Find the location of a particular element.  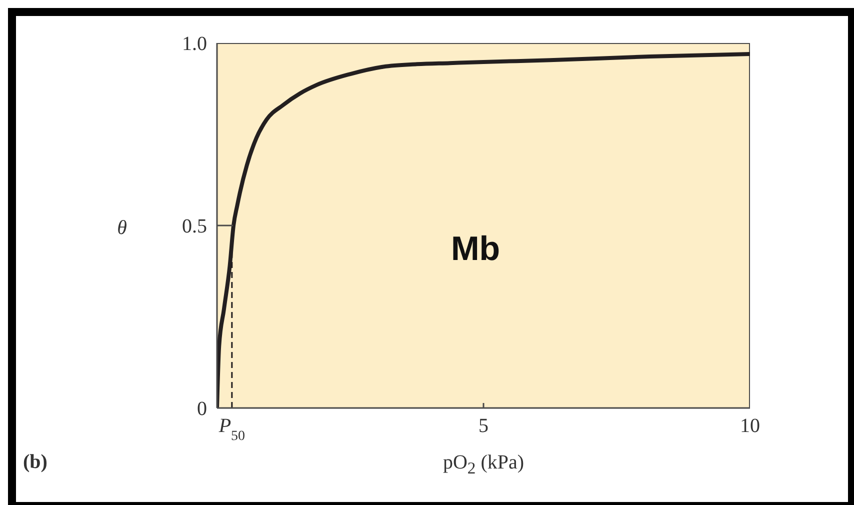

x-tick-label: 5 is located at coordinates (483, 426).